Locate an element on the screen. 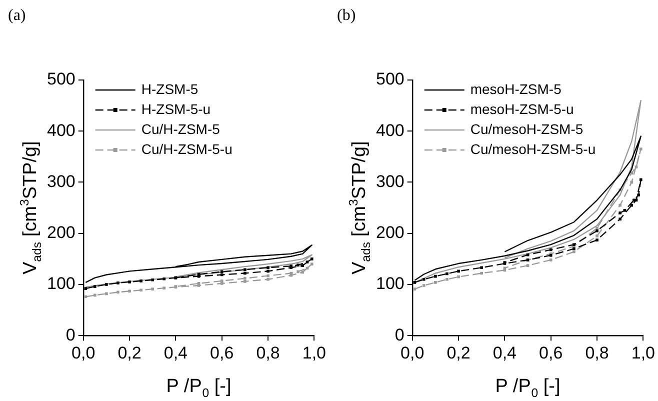 The height and width of the screenshot is (401, 658). chart-title: (a) is located at coordinates (17, 15).